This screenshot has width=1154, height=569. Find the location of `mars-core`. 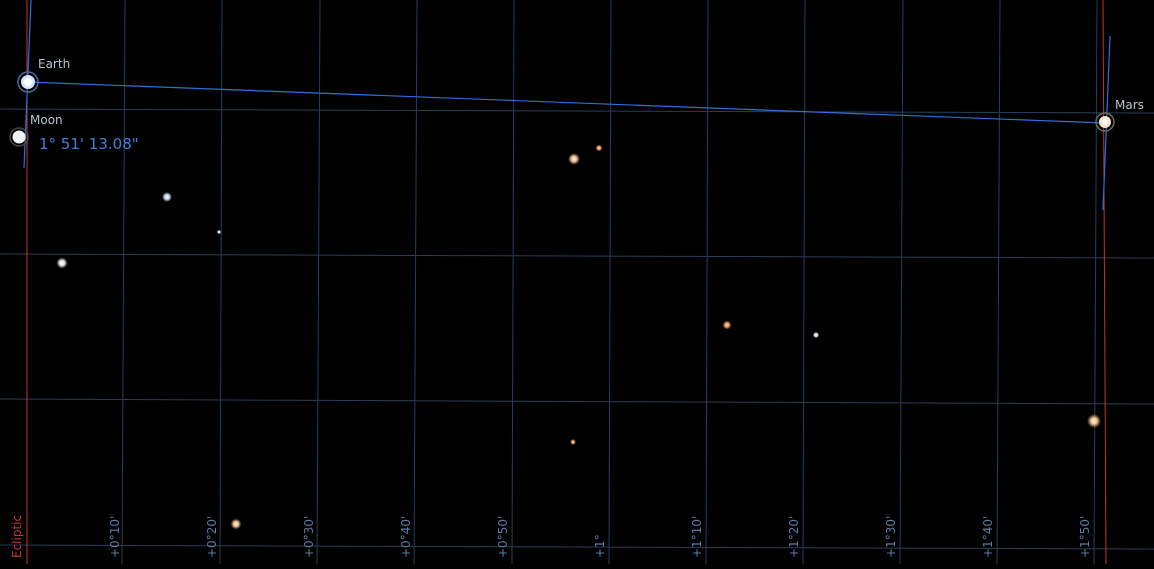

mars-core is located at coordinates (1105, 122).